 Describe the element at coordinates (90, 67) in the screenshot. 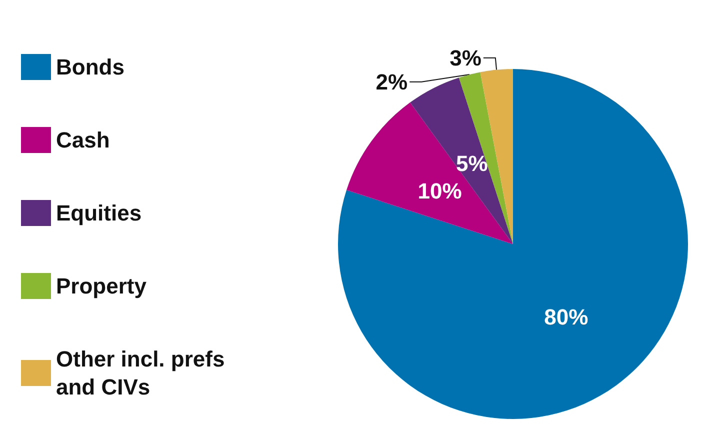

I see `legend-label: Bonds` at that location.